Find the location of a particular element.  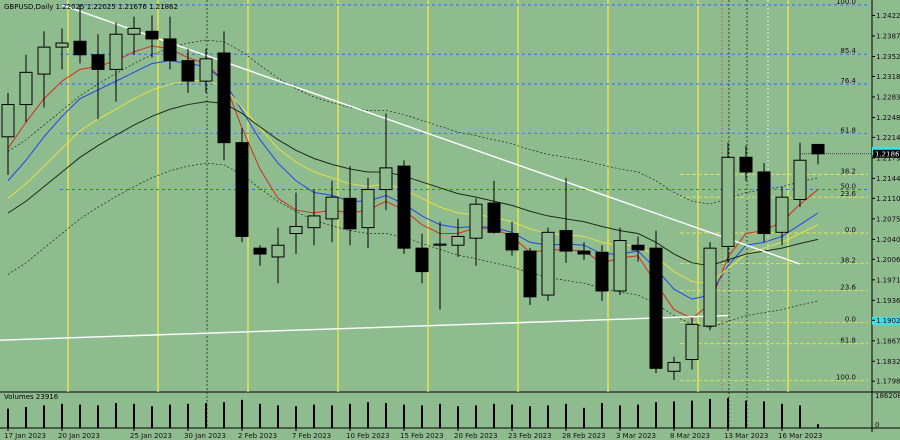

volume-panel: 186208 0 is located at coordinates (453, 410).